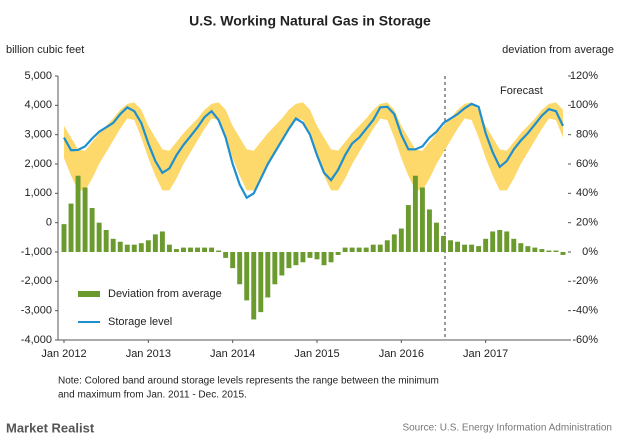  Describe the element at coordinates (558, 50) in the screenshot. I see `y2-axis-label: deviation from average` at that location.